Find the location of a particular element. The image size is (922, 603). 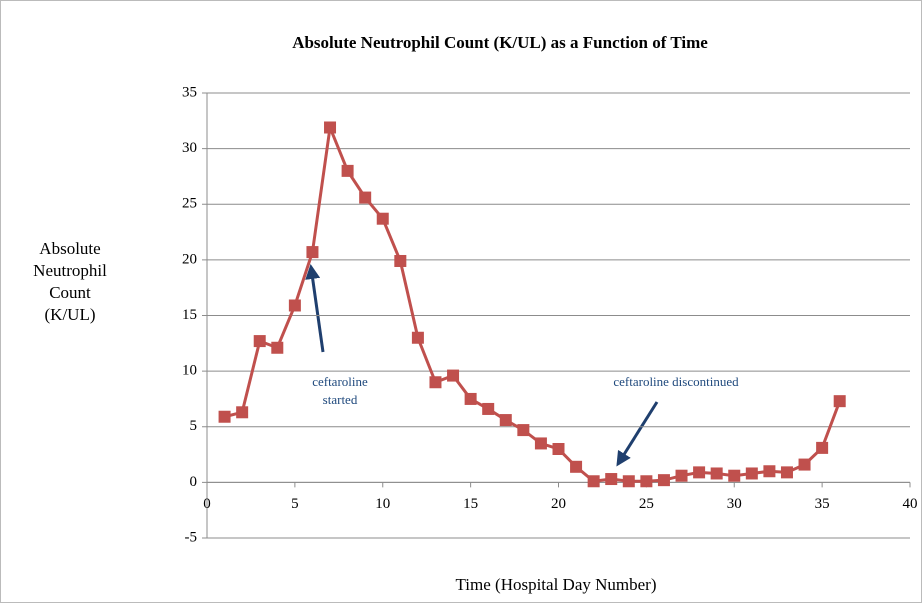

y-axis-title: (K/UL) is located at coordinates (70, 314).